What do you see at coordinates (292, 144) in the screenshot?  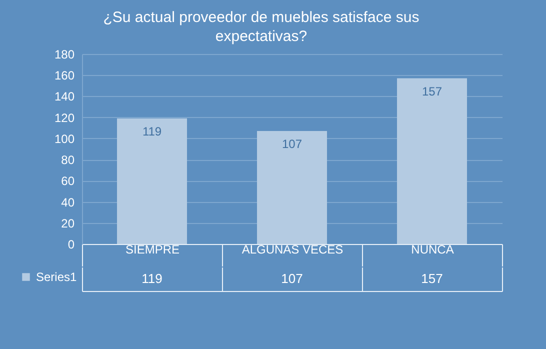 I see `annotation: 107` at bounding box center [292, 144].